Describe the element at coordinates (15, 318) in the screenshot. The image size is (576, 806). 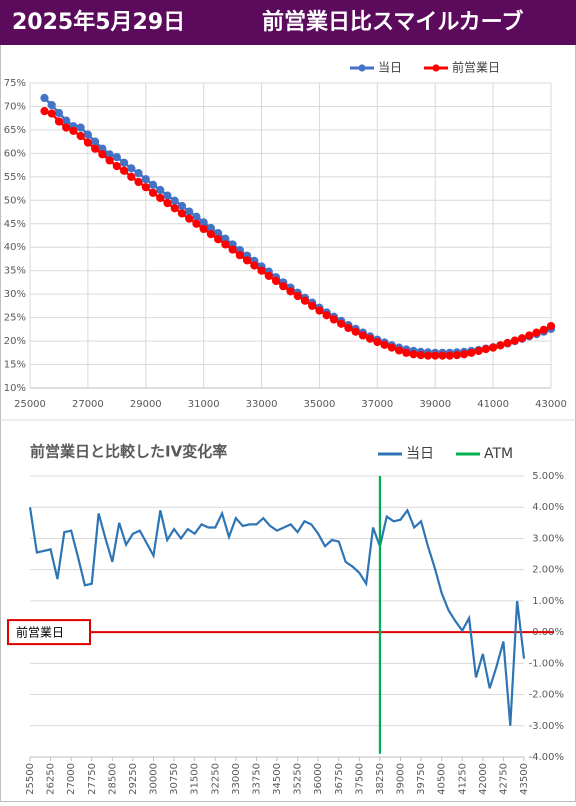
I see `y-tick-label: 25%` at that location.